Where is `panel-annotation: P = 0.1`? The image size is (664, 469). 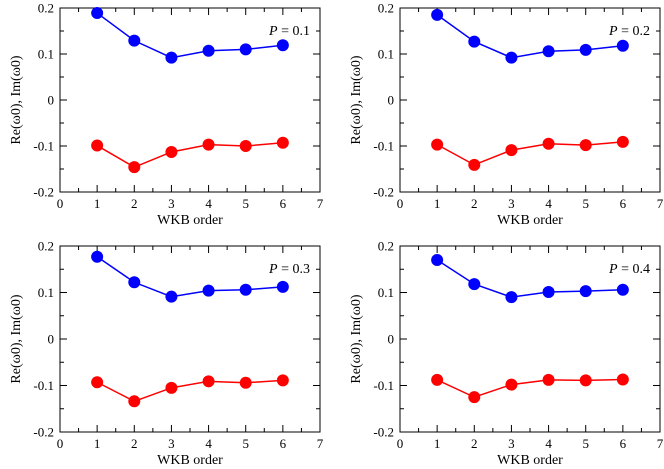
panel-annotation: P = 0.1 is located at coordinates (289, 31).